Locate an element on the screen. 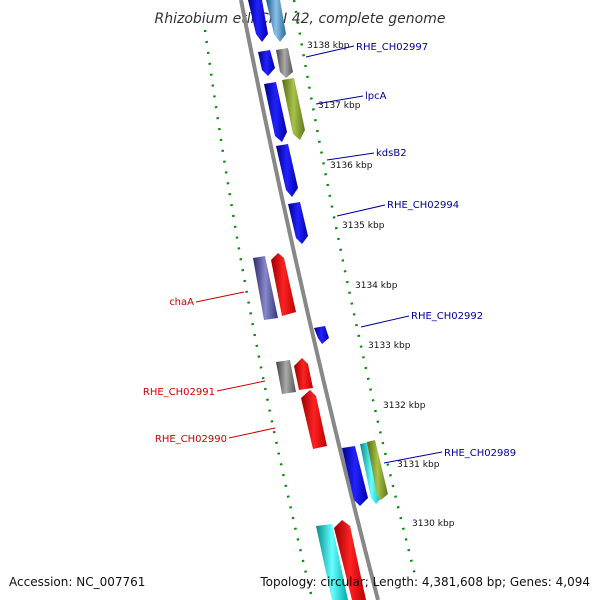 The image size is (600, 600). accession-text: Accession: NC_007761 is located at coordinates (77, 582).